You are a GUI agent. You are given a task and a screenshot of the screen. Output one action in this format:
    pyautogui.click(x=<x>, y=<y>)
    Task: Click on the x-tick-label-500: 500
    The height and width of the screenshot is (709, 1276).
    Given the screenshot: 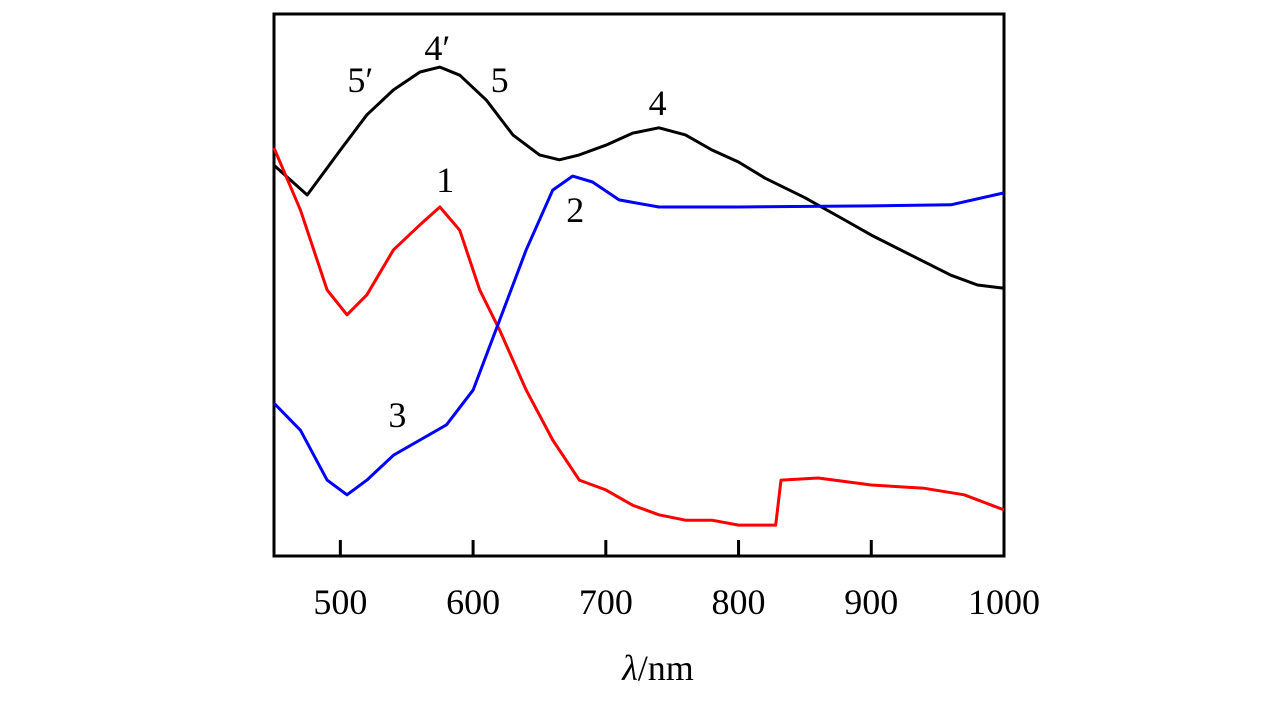 What is the action you would take?
    pyautogui.click(x=340, y=602)
    